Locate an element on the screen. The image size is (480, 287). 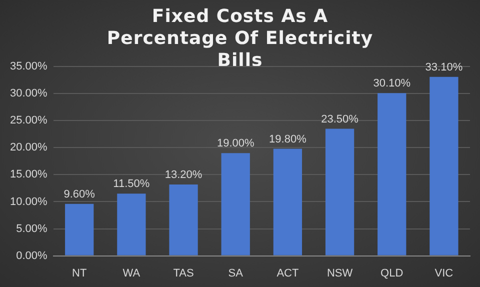
y-tick-label: 25.00% is located at coordinates (29, 120).